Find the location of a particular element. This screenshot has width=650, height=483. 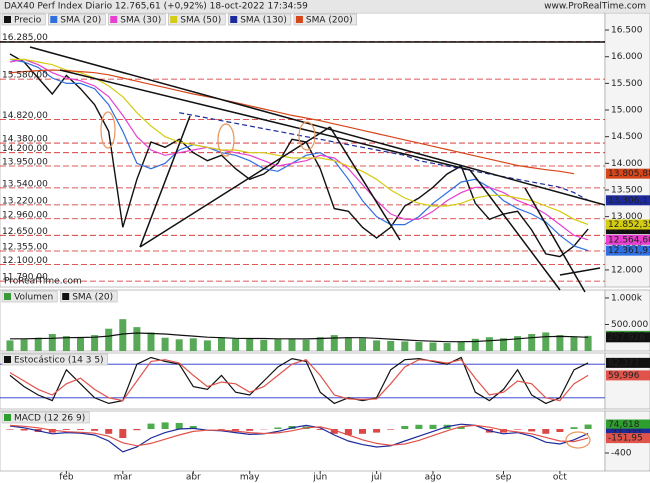

legend-label: SMA (130) is located at coordinates (263, 21).